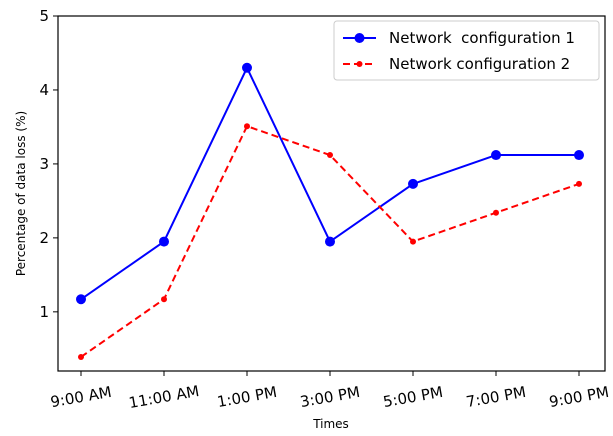  Describe the element at coordinates (44, 312) in the screenshot. I see `y-tick-label: 1` at that location.